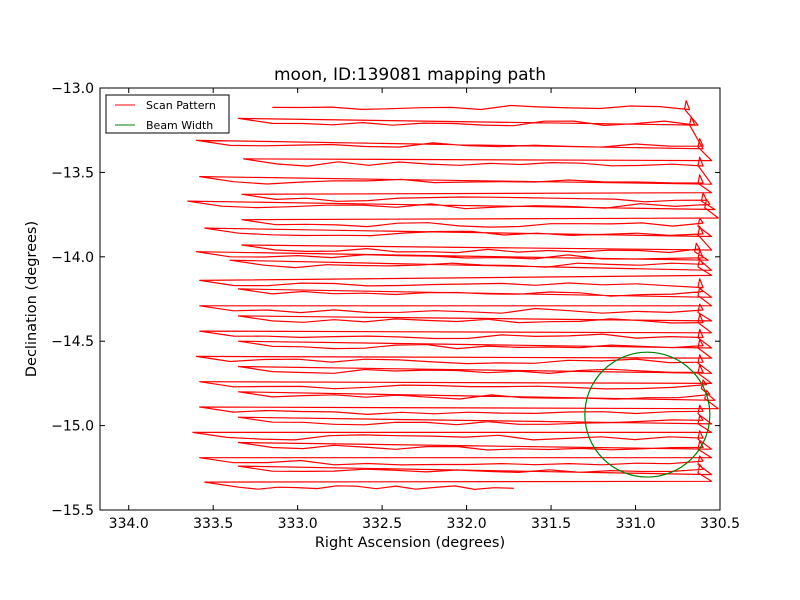 The width and height of the screenshot is (800, 600). I want to click on x-tick-label: 333.5, so click(213, 524).